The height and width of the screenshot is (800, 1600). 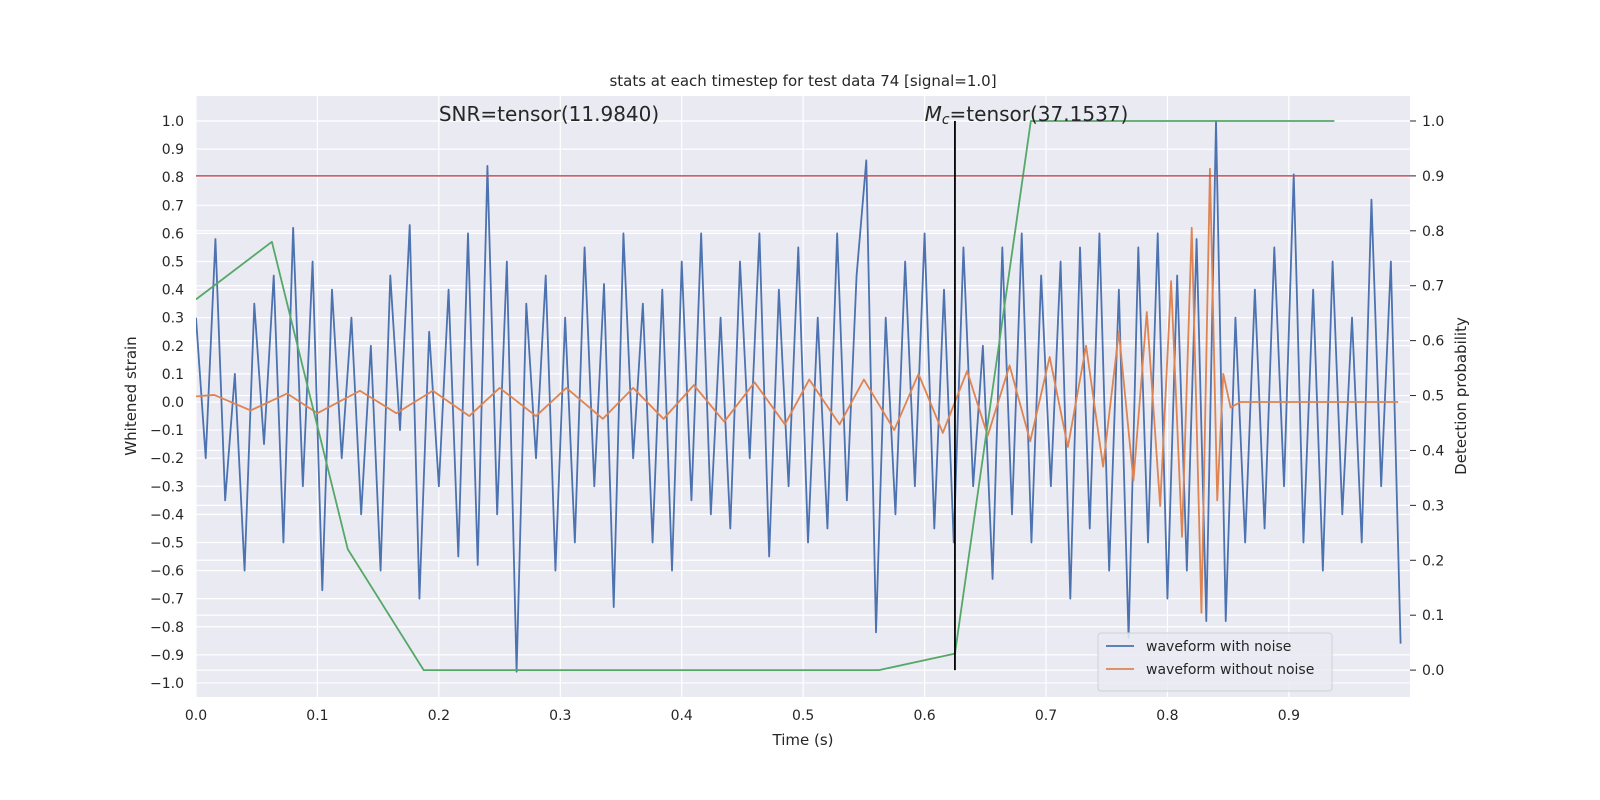 What do you see at coordinates (1433, 342) in the screenshot?
I see `y2-tick-label: 0.6` at bounding box center [1433, 342].